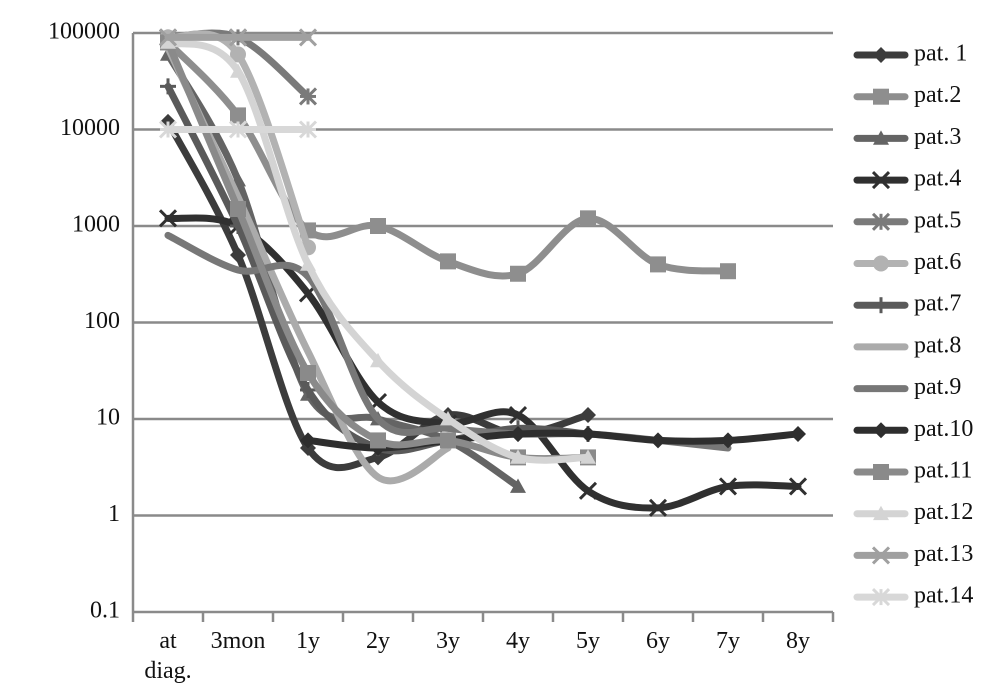 This screenshot has height=696, width=1000. What do you see at coordinates (588, 641) in the screenshot?
I see `x-tick-label: 5y` at bounding box center [588, 641].